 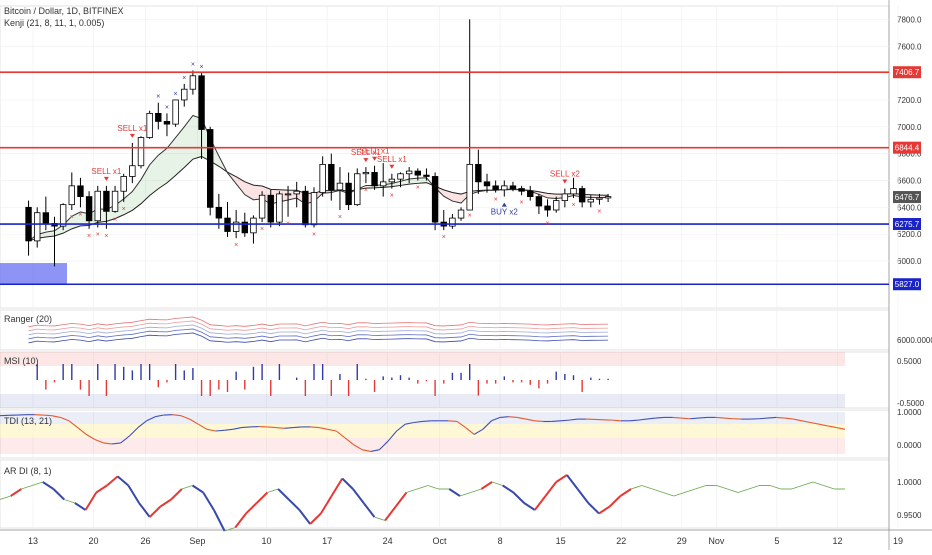 What do you see at coordinates (909, 46) in the screenshot?
I see `y-tick-label: 7600.0` at bounding box center [909, 46].